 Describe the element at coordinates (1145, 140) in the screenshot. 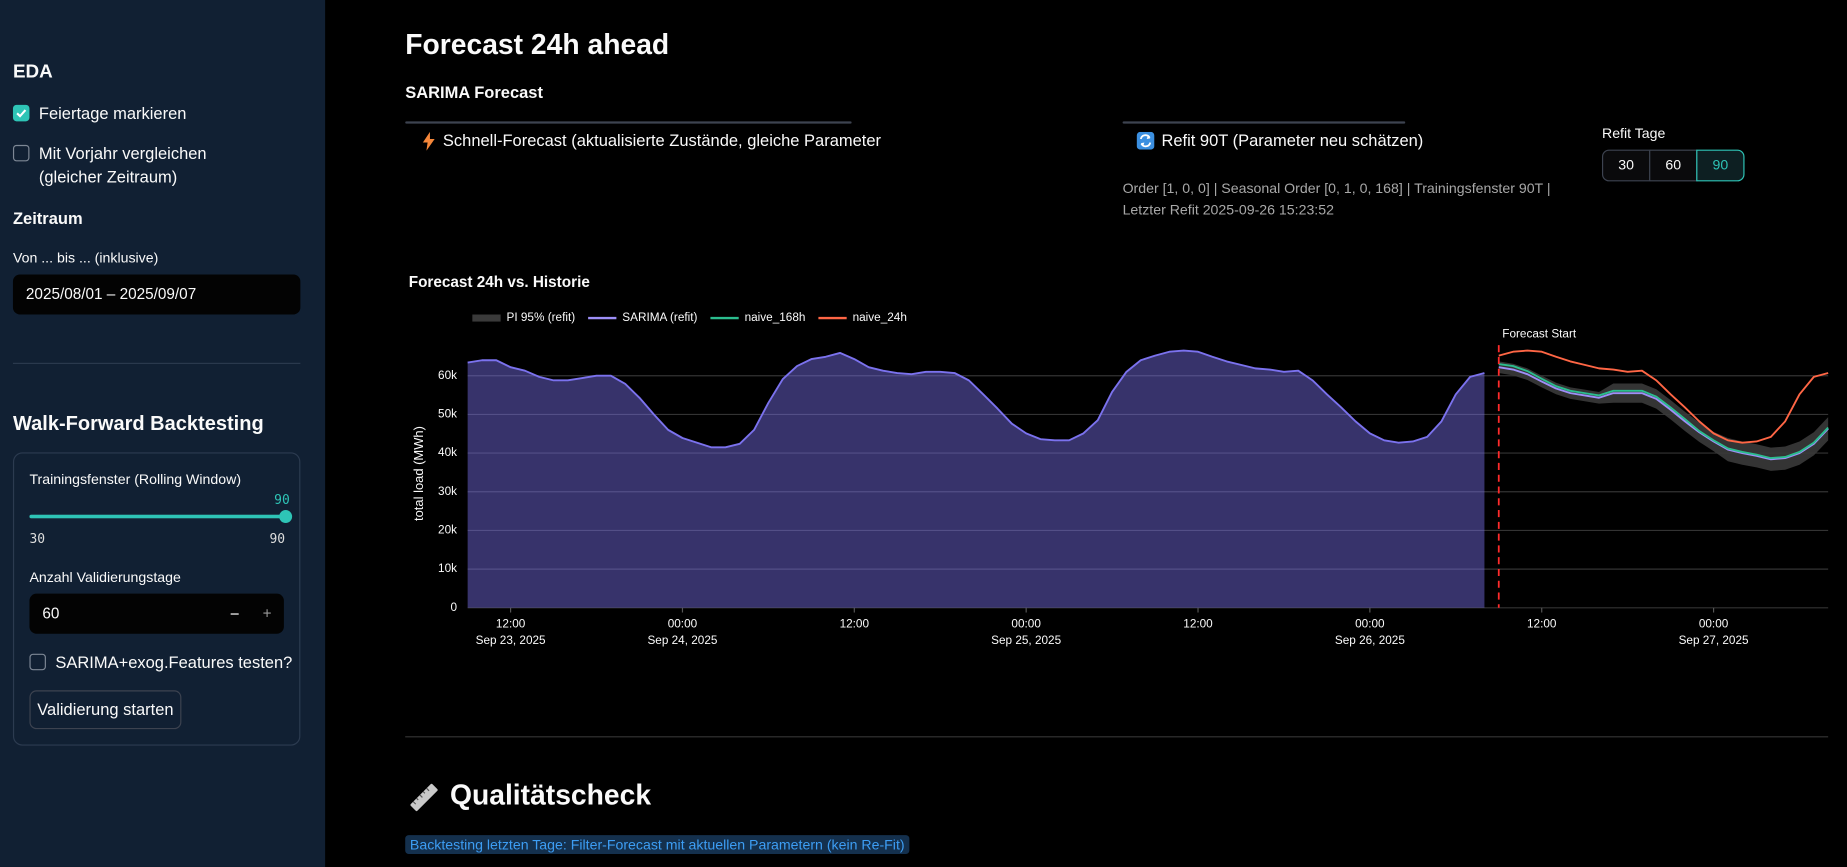

I see `refresh-icon` at that location.